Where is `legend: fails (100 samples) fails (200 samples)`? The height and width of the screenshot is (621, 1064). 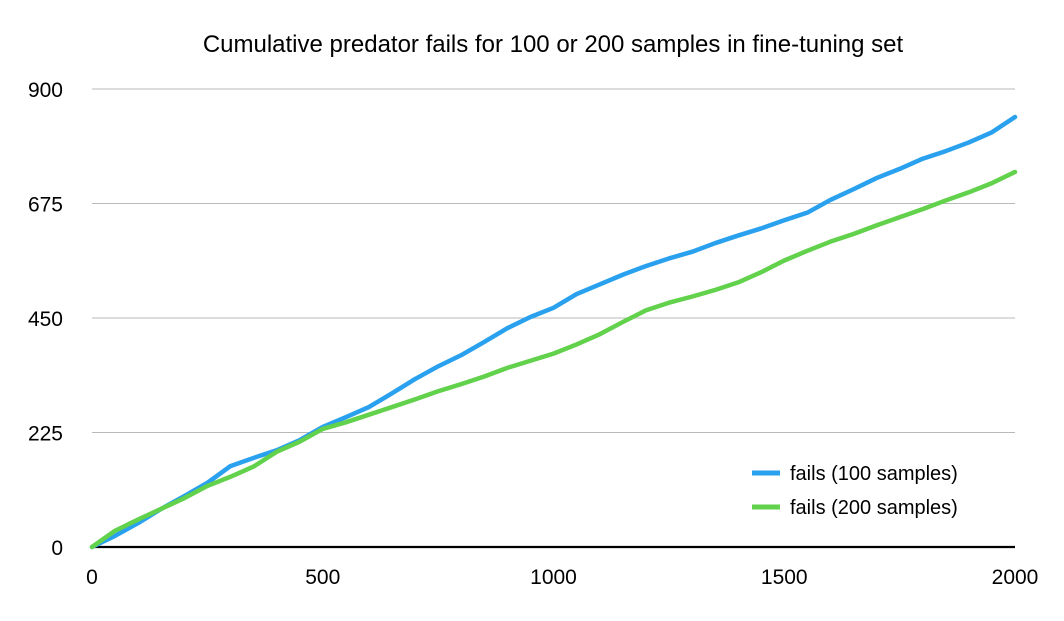 legend: fails (100 samples) fails (200 samples) is located at coordinates (855, 491).